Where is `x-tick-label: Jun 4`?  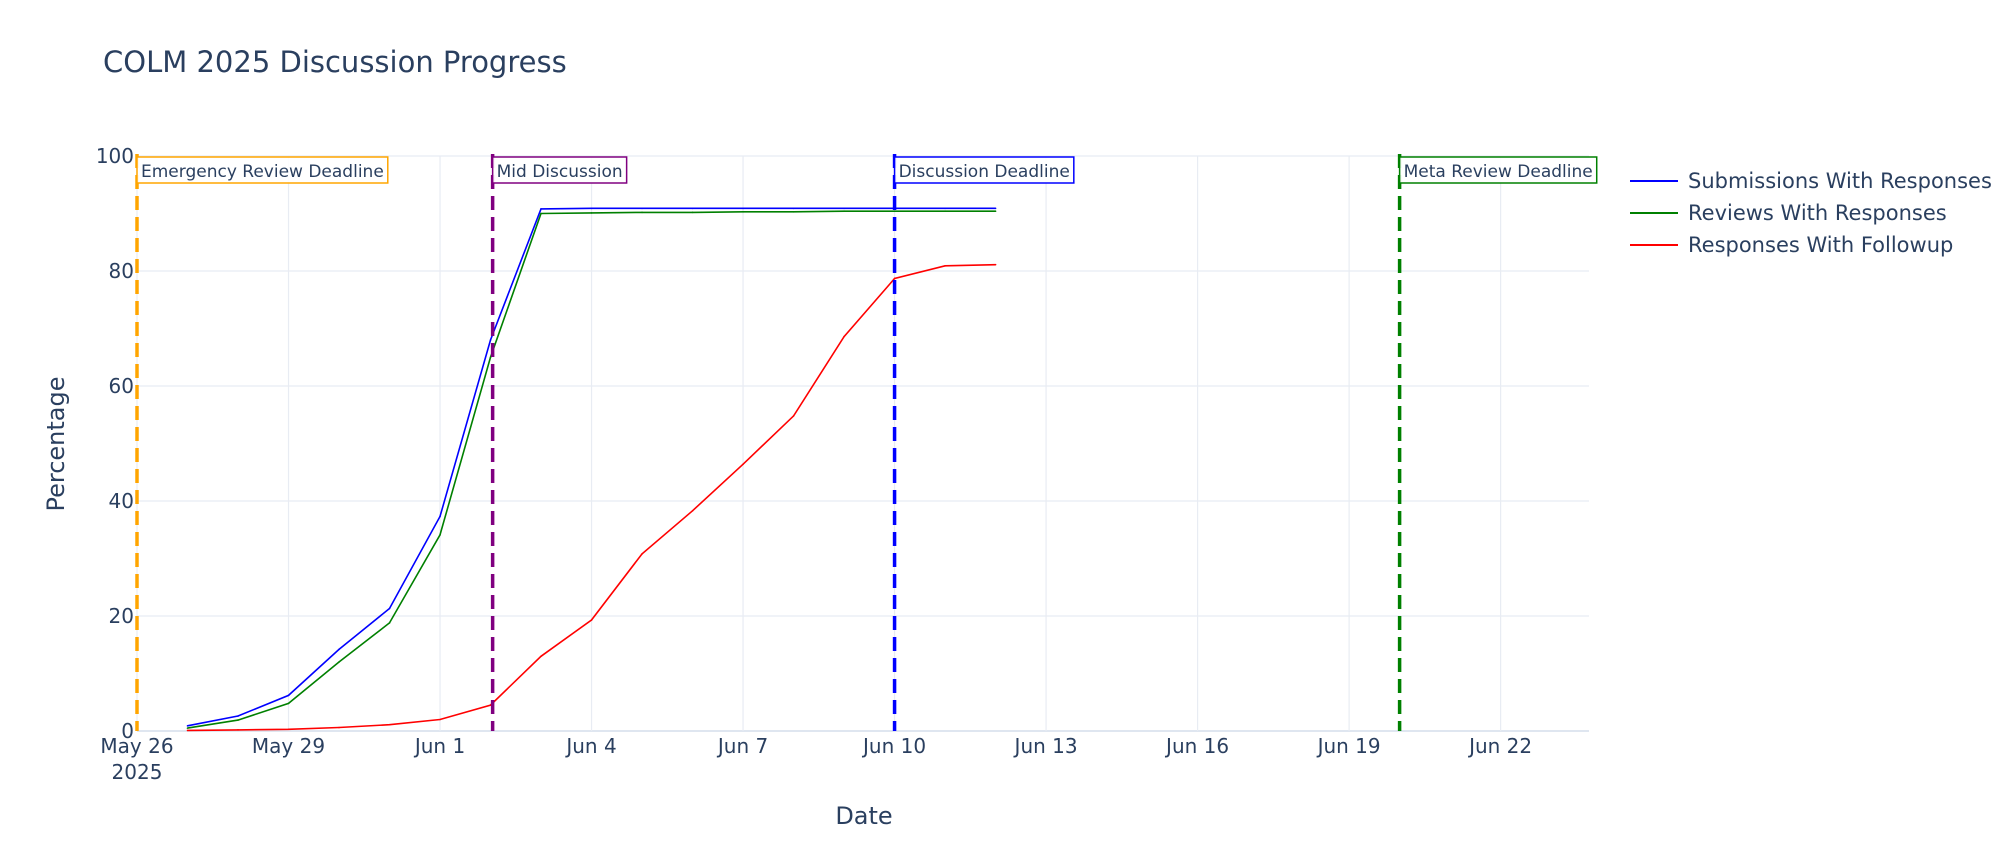 x-tick-label: Jun 4 is located at coordinates (590, 746).